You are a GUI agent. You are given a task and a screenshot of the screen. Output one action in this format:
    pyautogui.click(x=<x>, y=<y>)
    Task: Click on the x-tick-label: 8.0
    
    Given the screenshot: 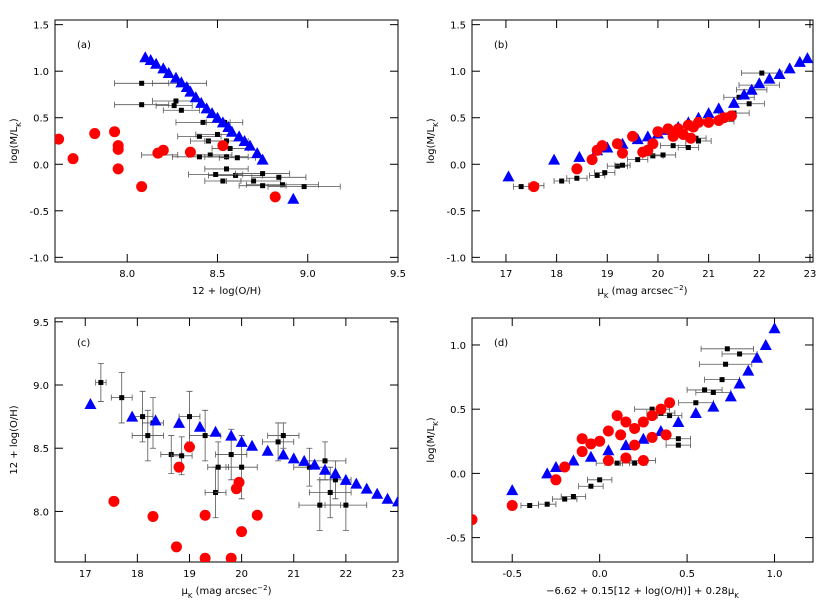 What is the action you would take?
    pyautogui.click(x=127, y=274)
    